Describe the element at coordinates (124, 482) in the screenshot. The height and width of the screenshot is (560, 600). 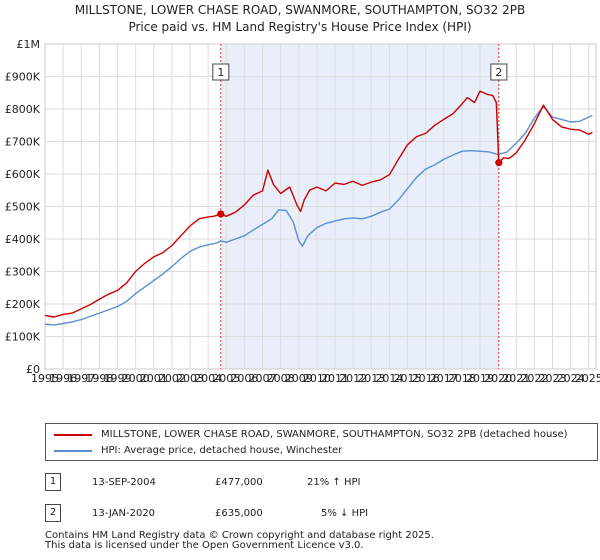
I see `transaction-date: 13-SEP-2004` at that location.